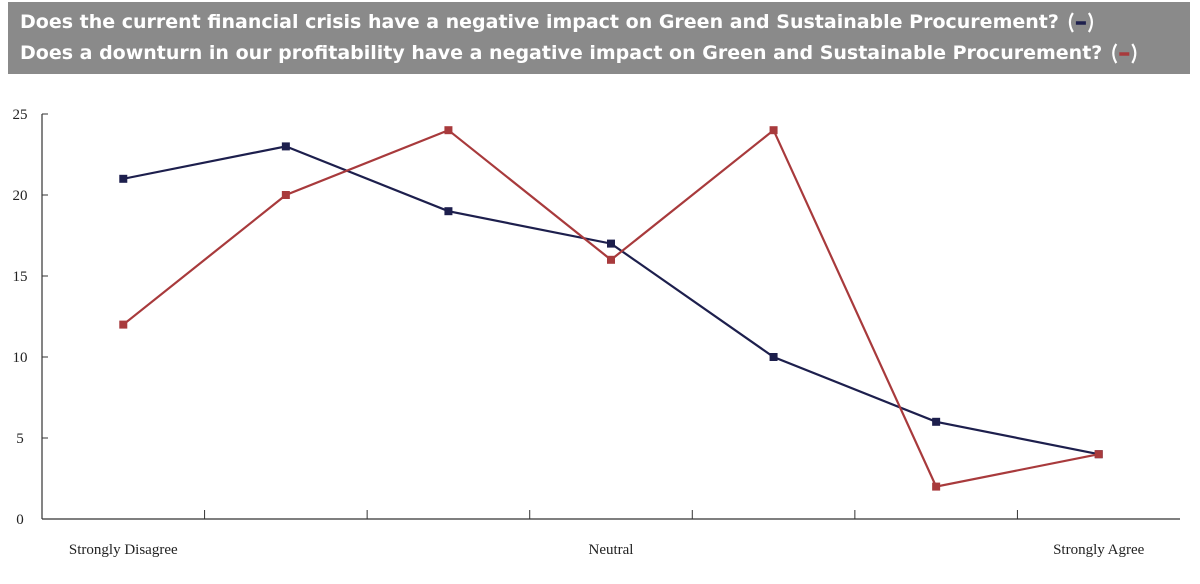 Image resolution: width=1200 pixels, height=584 pixels. What do you see at coordinates (20, 277) in the screenshot?
I see `y-tick-label: 15` at bounding box center [20, 277].